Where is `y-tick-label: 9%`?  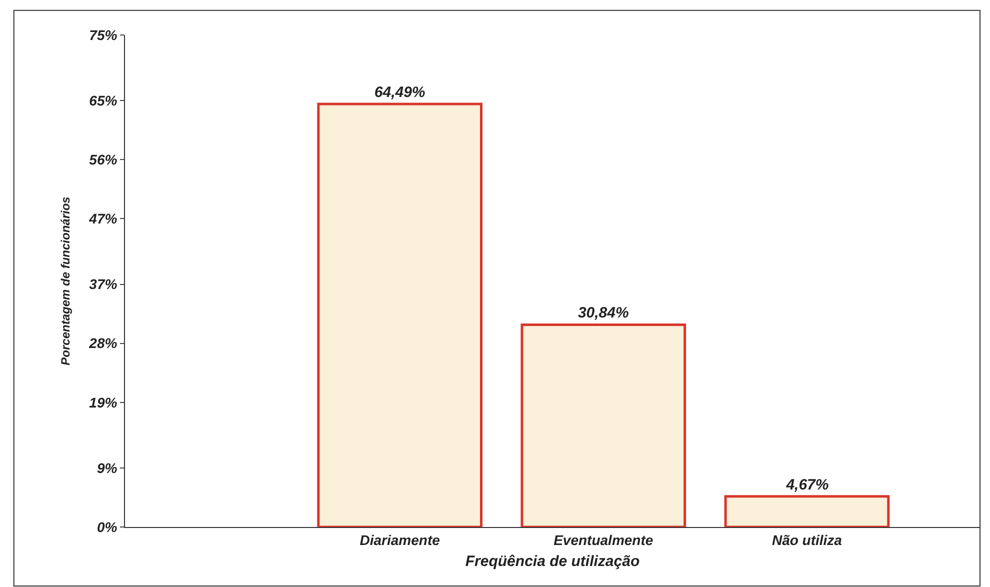 y-tick-label: 9% is located at coordinates (107, 468).